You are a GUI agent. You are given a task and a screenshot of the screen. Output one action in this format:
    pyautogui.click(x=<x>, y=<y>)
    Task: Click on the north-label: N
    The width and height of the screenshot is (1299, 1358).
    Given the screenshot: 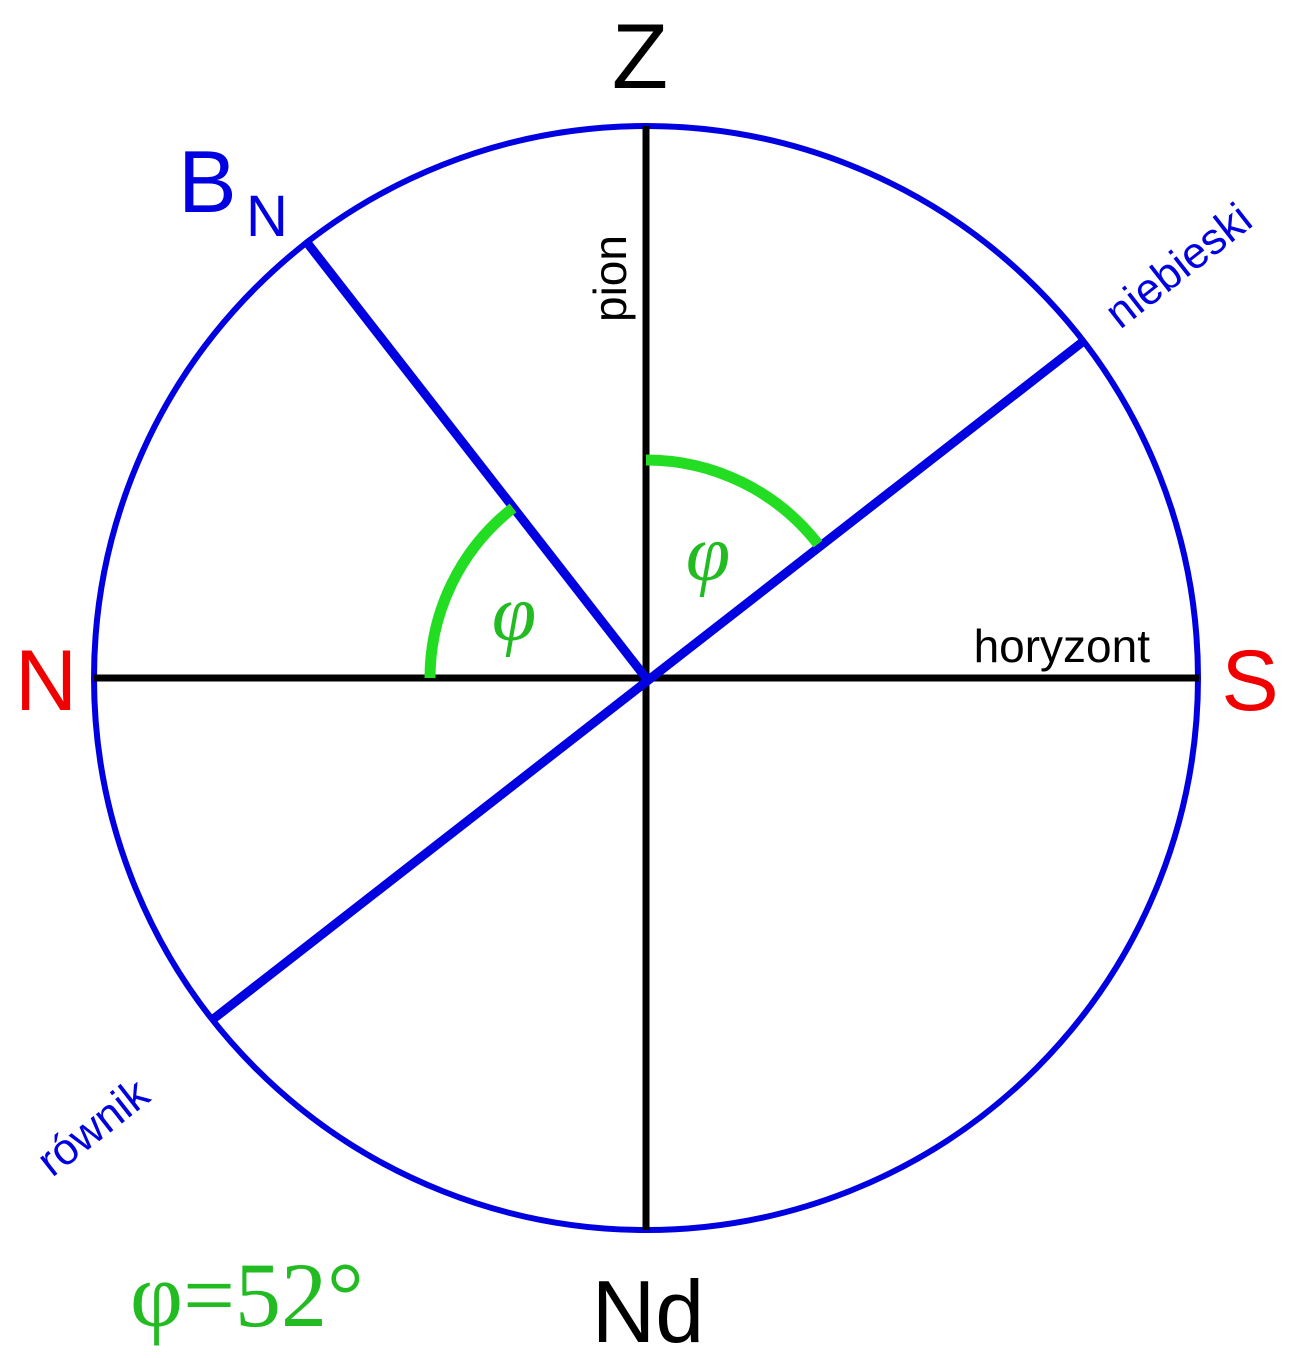 What is the action you would take?
    pyautogui.click(x=46, y=681)
    